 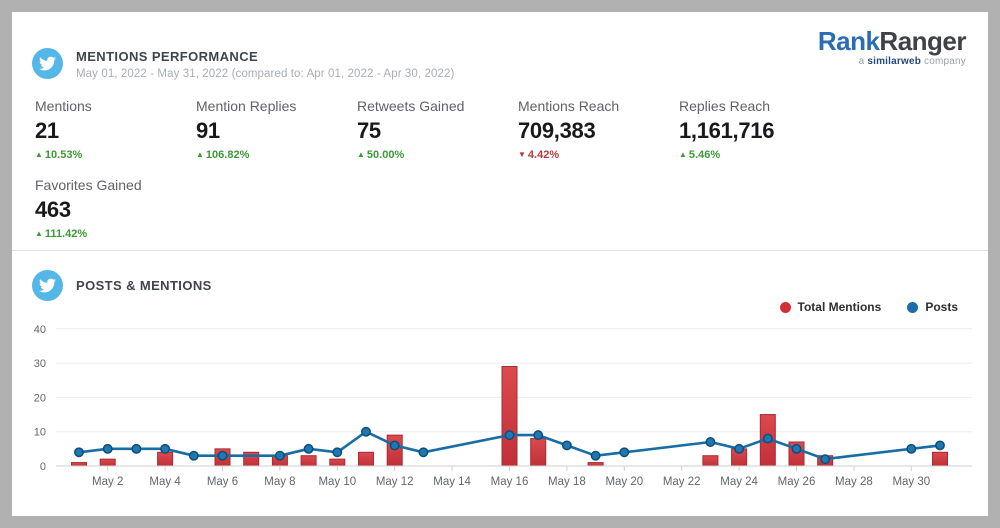 I want to click on kpi-mentions-reach: Mentions Reach 709,383 ▼ 4.42%, so click(x=598, y=129).